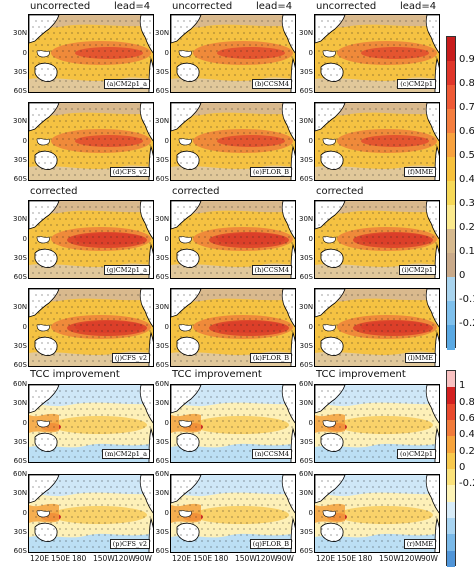 Image resolution: width=474 pixels, height=577 pixels. What do you see at coordinates (466, 251) in the screenshot?
I see `colorbar-tick-label: 0.1` at bounding box center [466, 251].